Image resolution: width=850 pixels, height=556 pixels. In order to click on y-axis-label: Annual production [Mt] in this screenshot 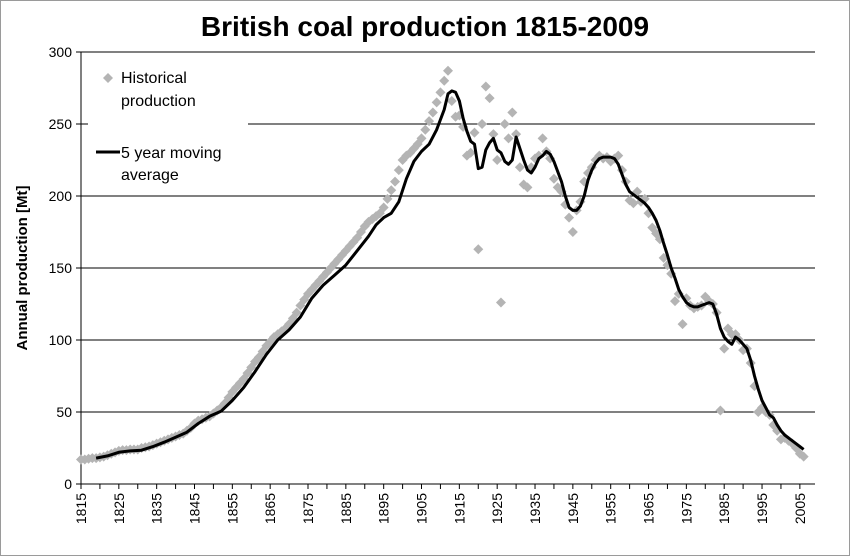, I will do `click(22, 268)`.